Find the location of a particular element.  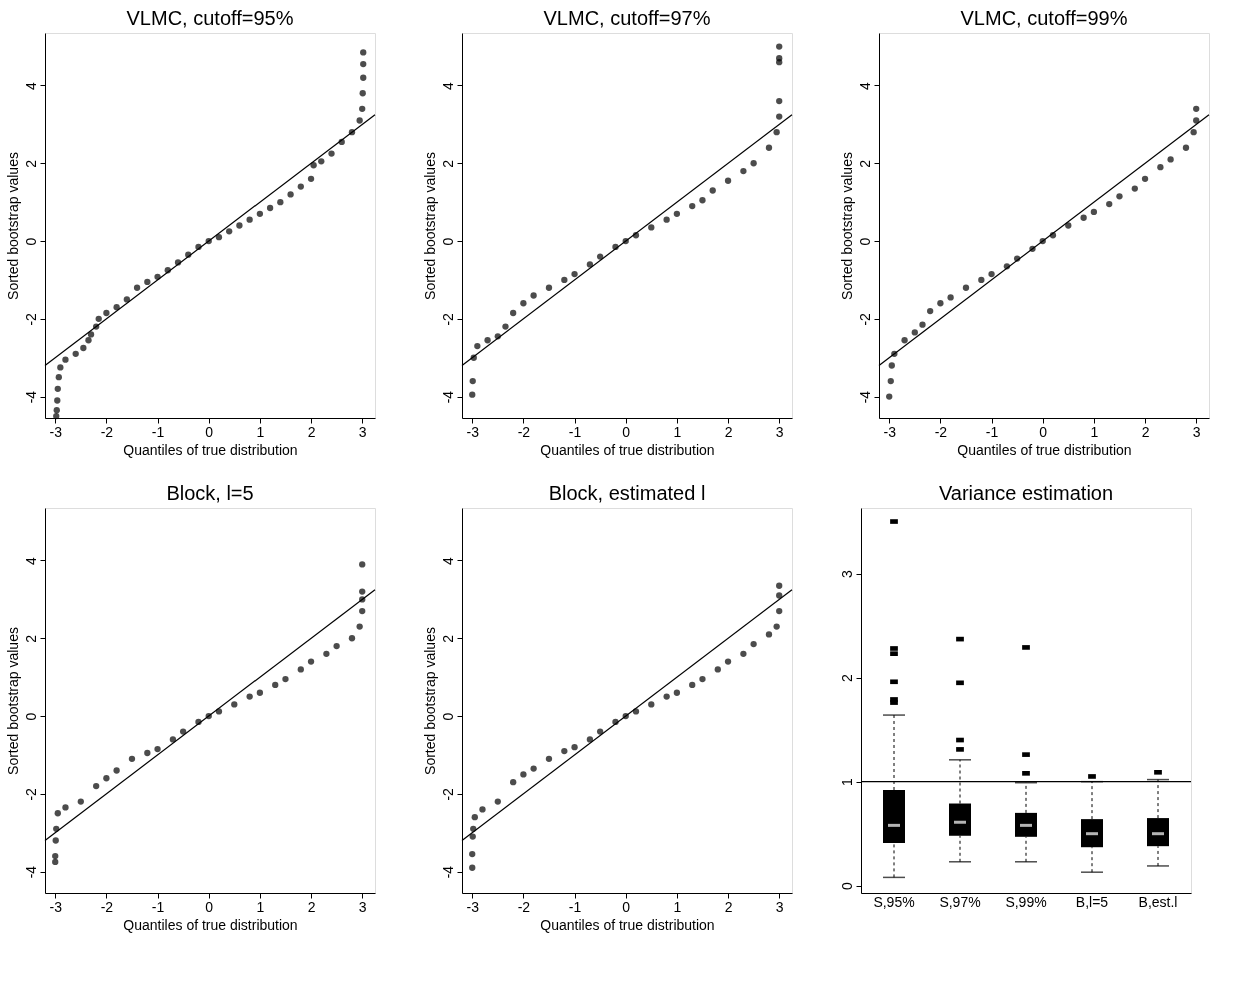

chart-title: Block, l=5 is located at coordinates (210, 493).